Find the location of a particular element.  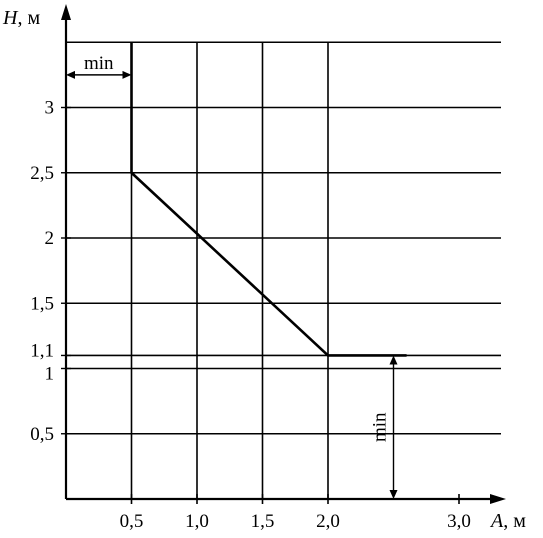

y-tick-label: 2 is located at coordinates (50, 238).